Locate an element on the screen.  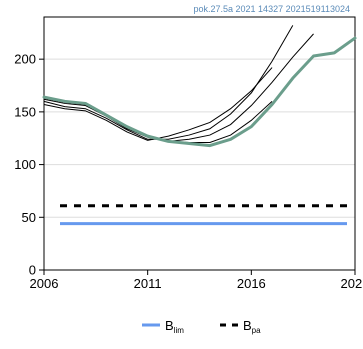
y-tick-label-3: 150 is located at coordinates (25, 111).